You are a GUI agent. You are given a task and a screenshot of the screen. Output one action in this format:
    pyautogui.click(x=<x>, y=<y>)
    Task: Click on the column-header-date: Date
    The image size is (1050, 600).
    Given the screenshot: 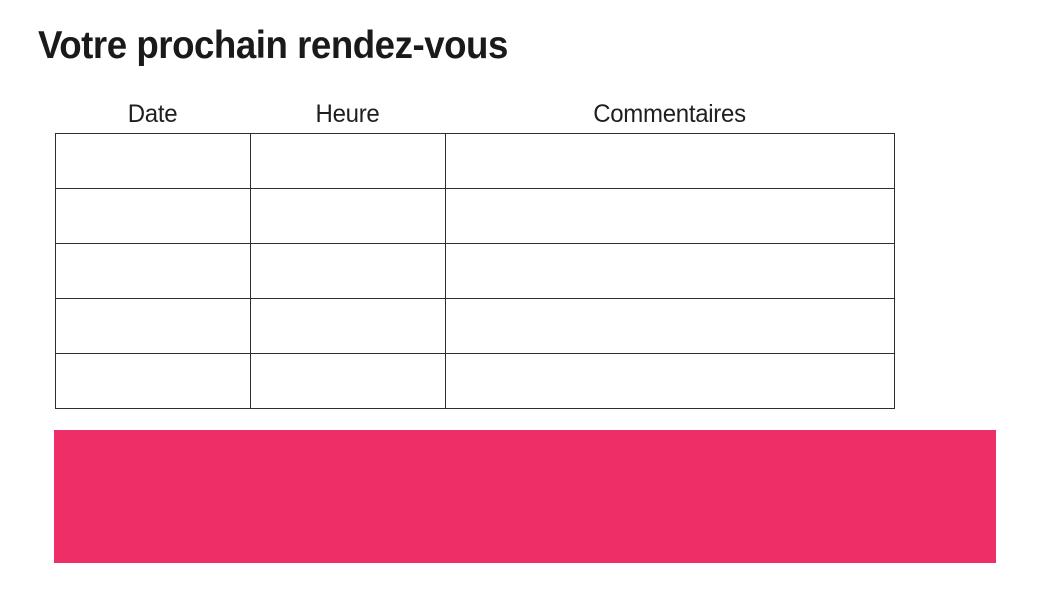 What is the action you would take?
    pyautogui.click(x=152, y=114)
    